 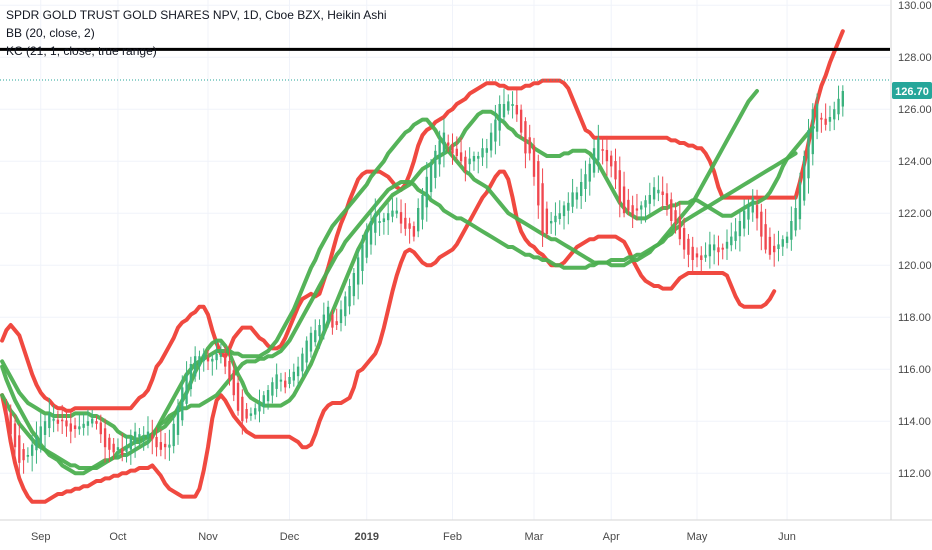 What do you see at coordinates (915, 6) in the screenshot?
I see `price-tick-label: 130.00` at bounding box center [915, 6].